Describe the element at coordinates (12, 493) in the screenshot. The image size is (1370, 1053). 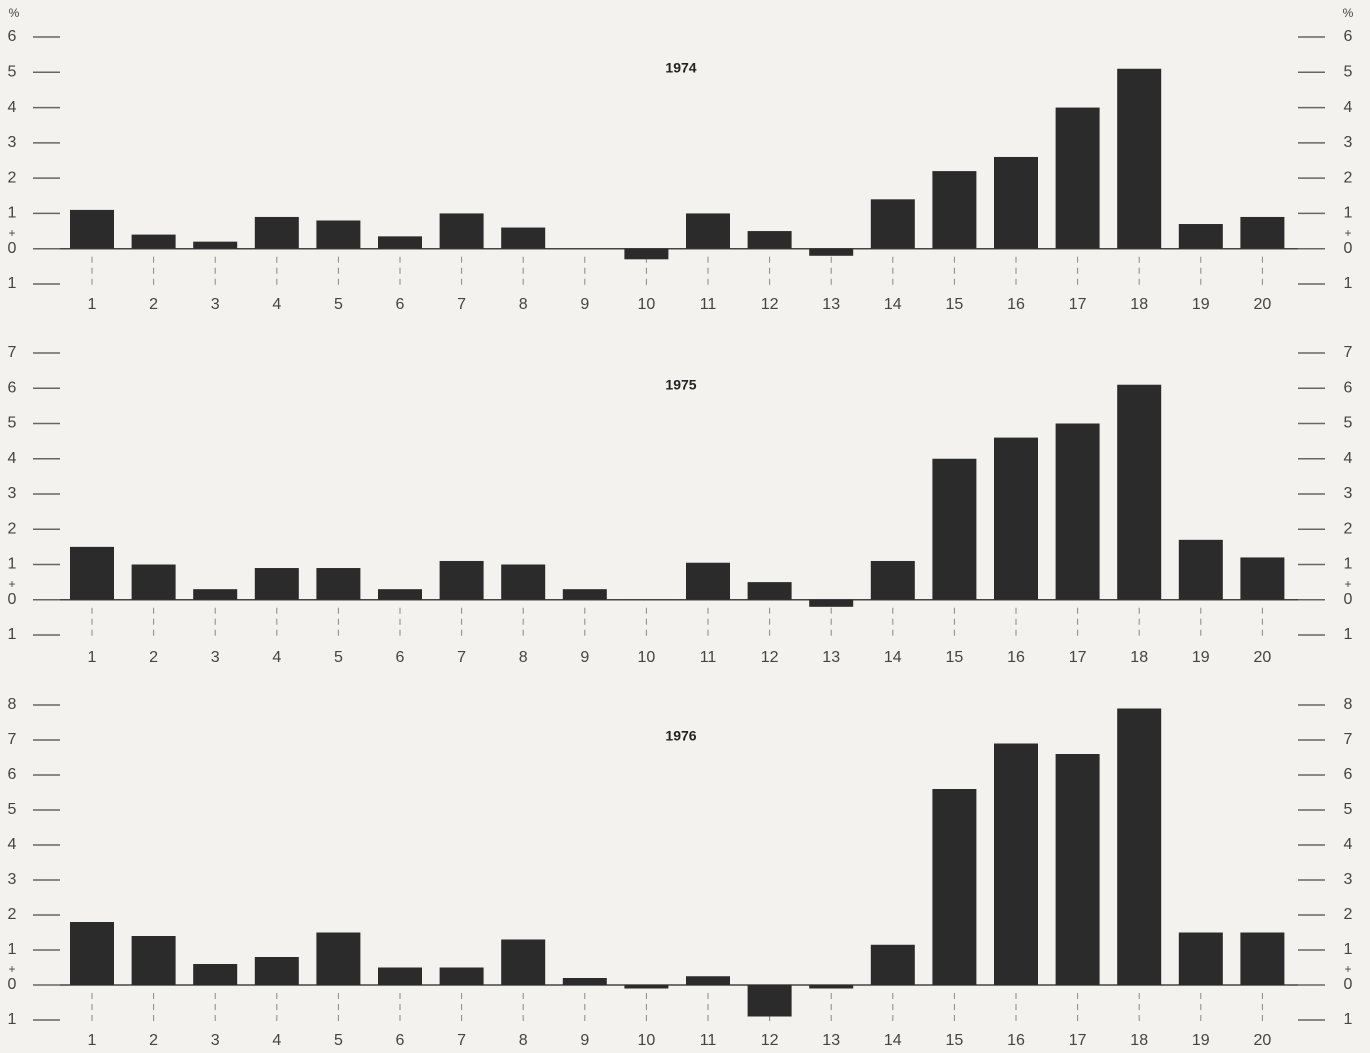
I see `y-tick-label: 3` at that location.